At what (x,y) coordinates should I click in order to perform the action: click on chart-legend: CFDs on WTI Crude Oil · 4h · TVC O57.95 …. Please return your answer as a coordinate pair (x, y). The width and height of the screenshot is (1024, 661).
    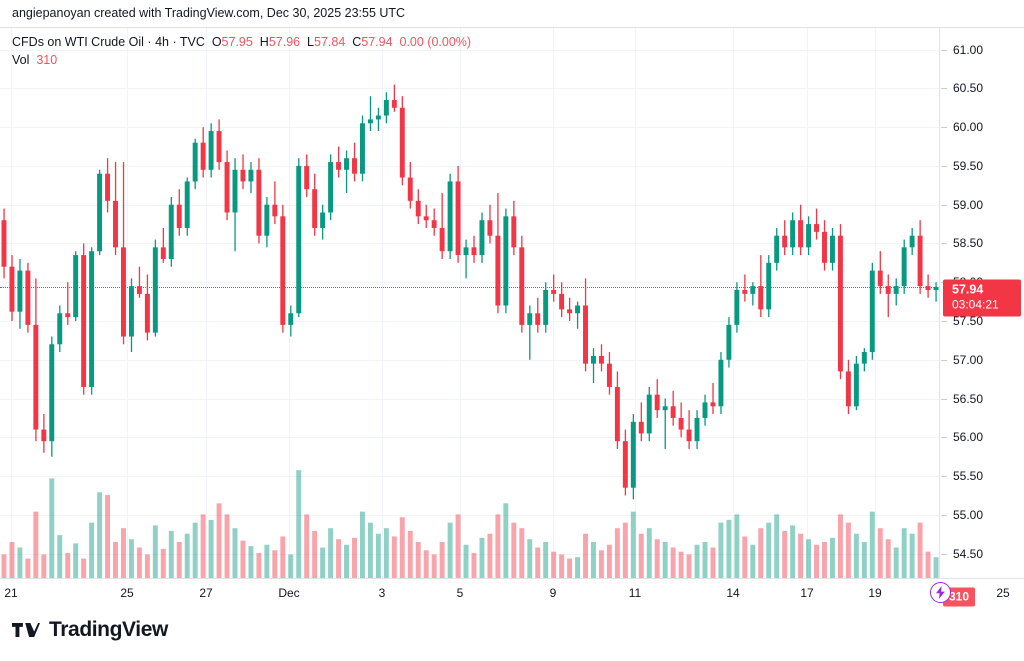
    Looking at the image, I should click on (241, 51).